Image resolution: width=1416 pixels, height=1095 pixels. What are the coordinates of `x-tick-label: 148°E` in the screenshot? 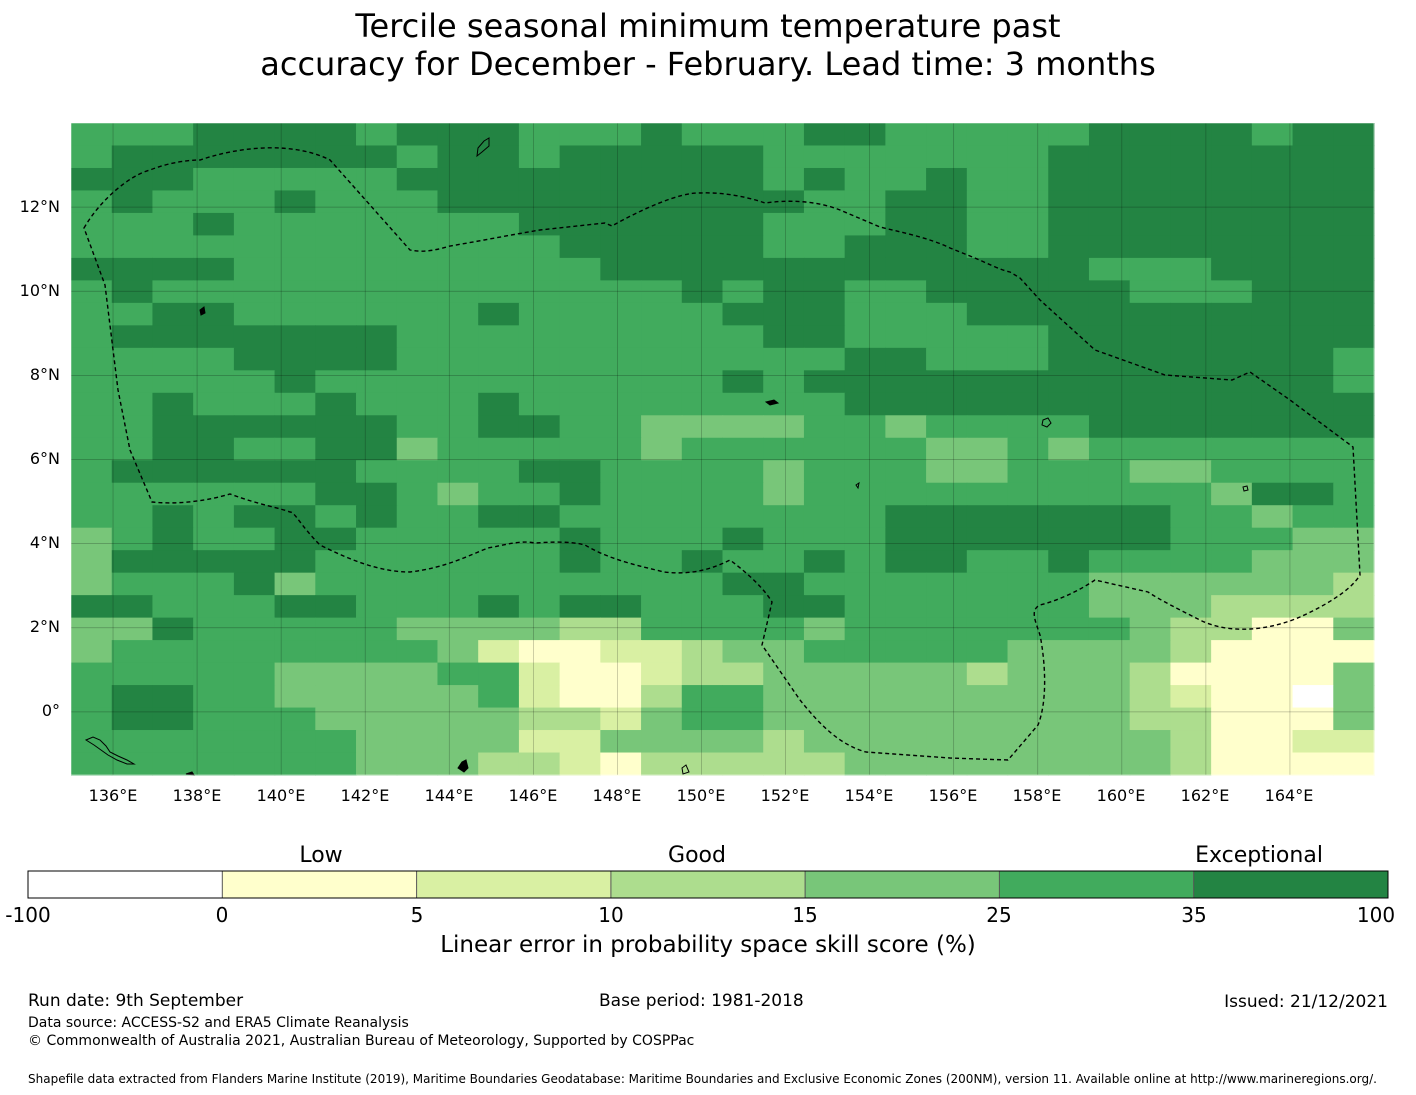 It's located at (617, 795).